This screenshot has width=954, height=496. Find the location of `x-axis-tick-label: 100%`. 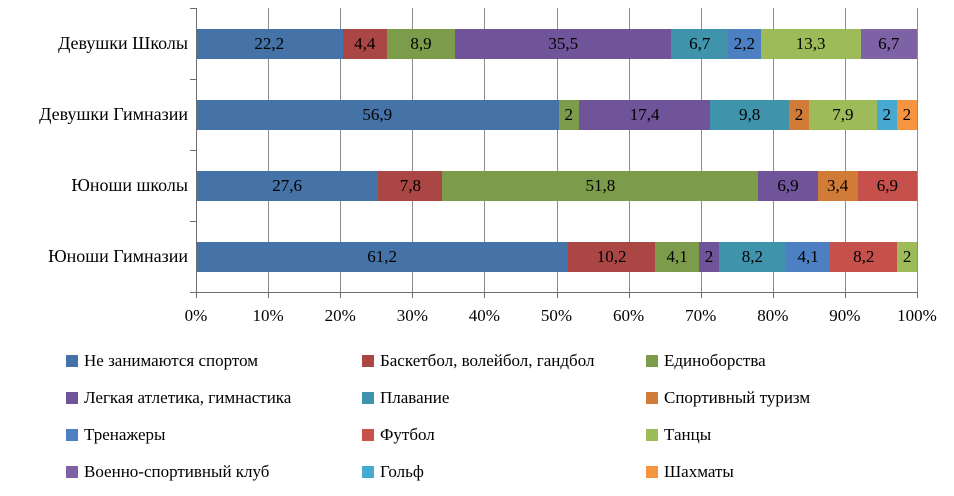

x-axis-tick-label: 100% is located at coordinates (917, 315).